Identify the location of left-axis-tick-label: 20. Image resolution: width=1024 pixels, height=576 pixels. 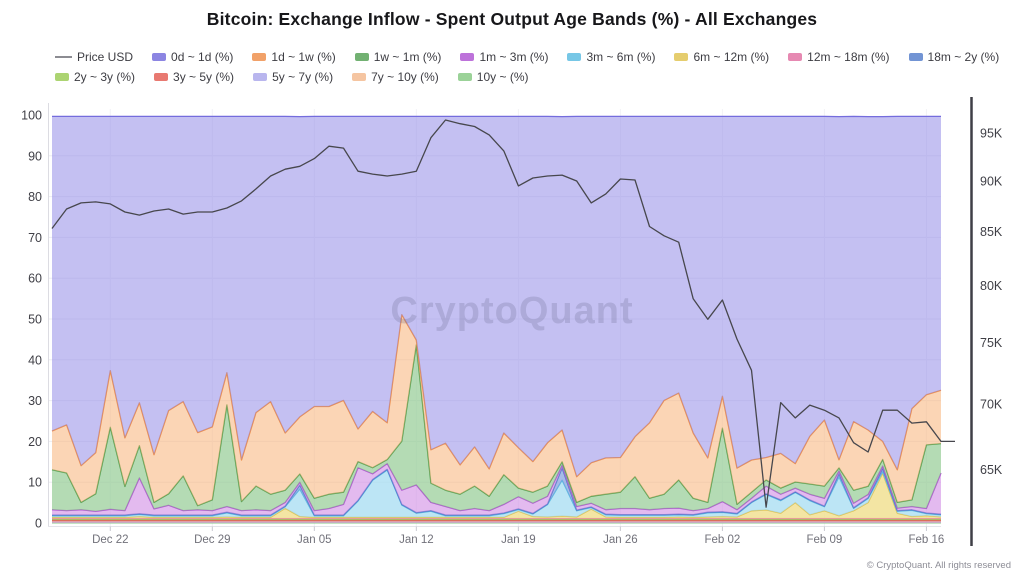
(35, 442).